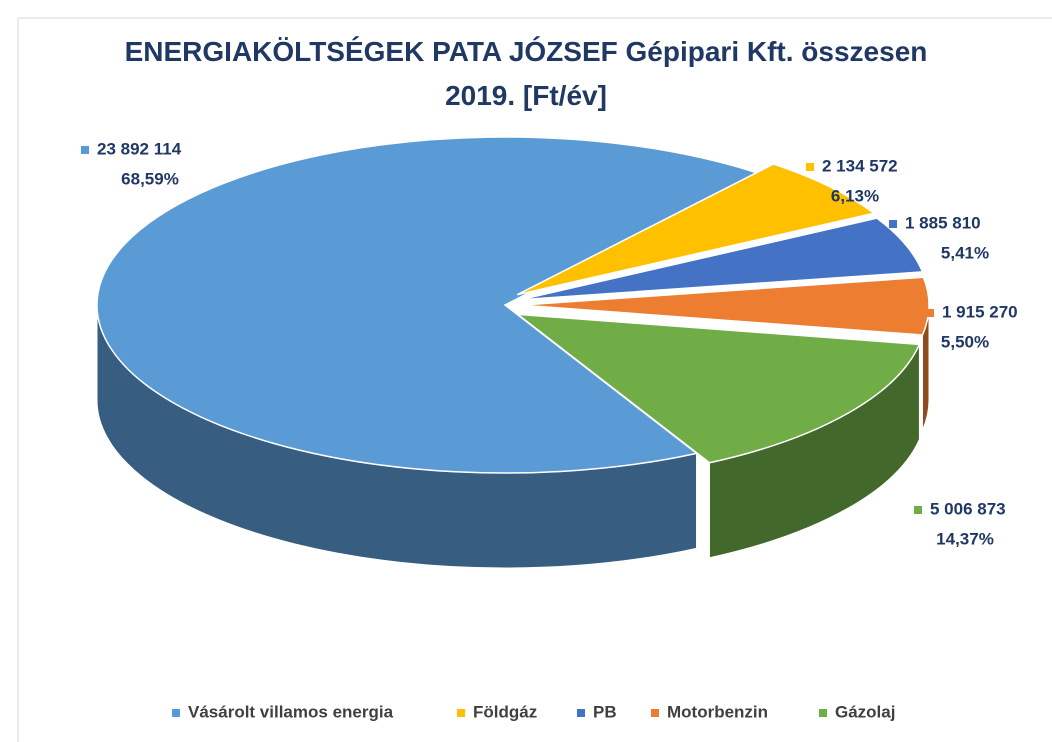 The width and height of the screenshot is (1052, 742). I want to click on legend-label: Földgáz, so click(505, 711).